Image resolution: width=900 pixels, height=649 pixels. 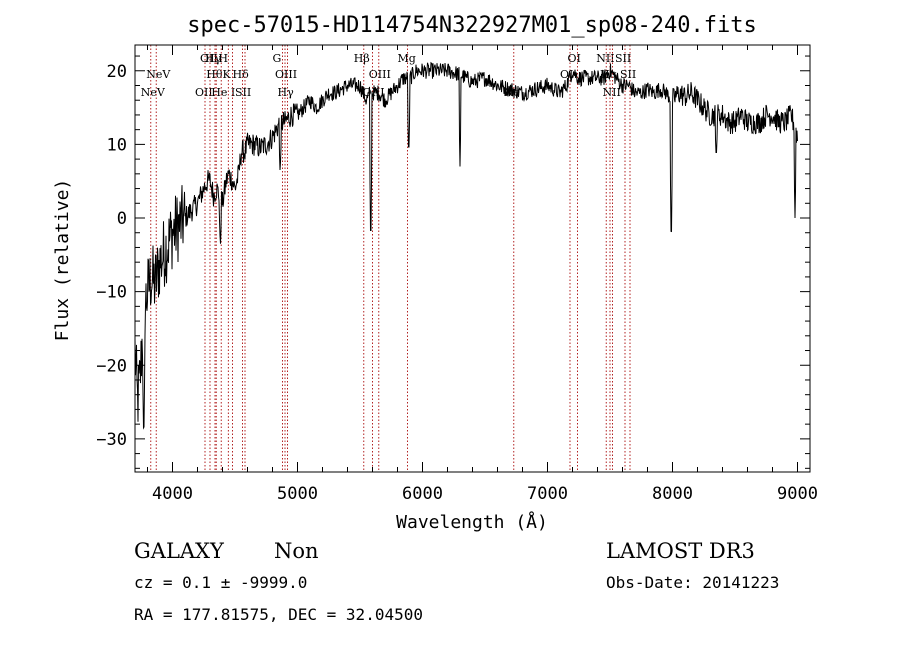 What do you see at coordinates (111, 440) in the screenshot?
I see `y-tick-label--30: −30` at bounding box center [111, 440].